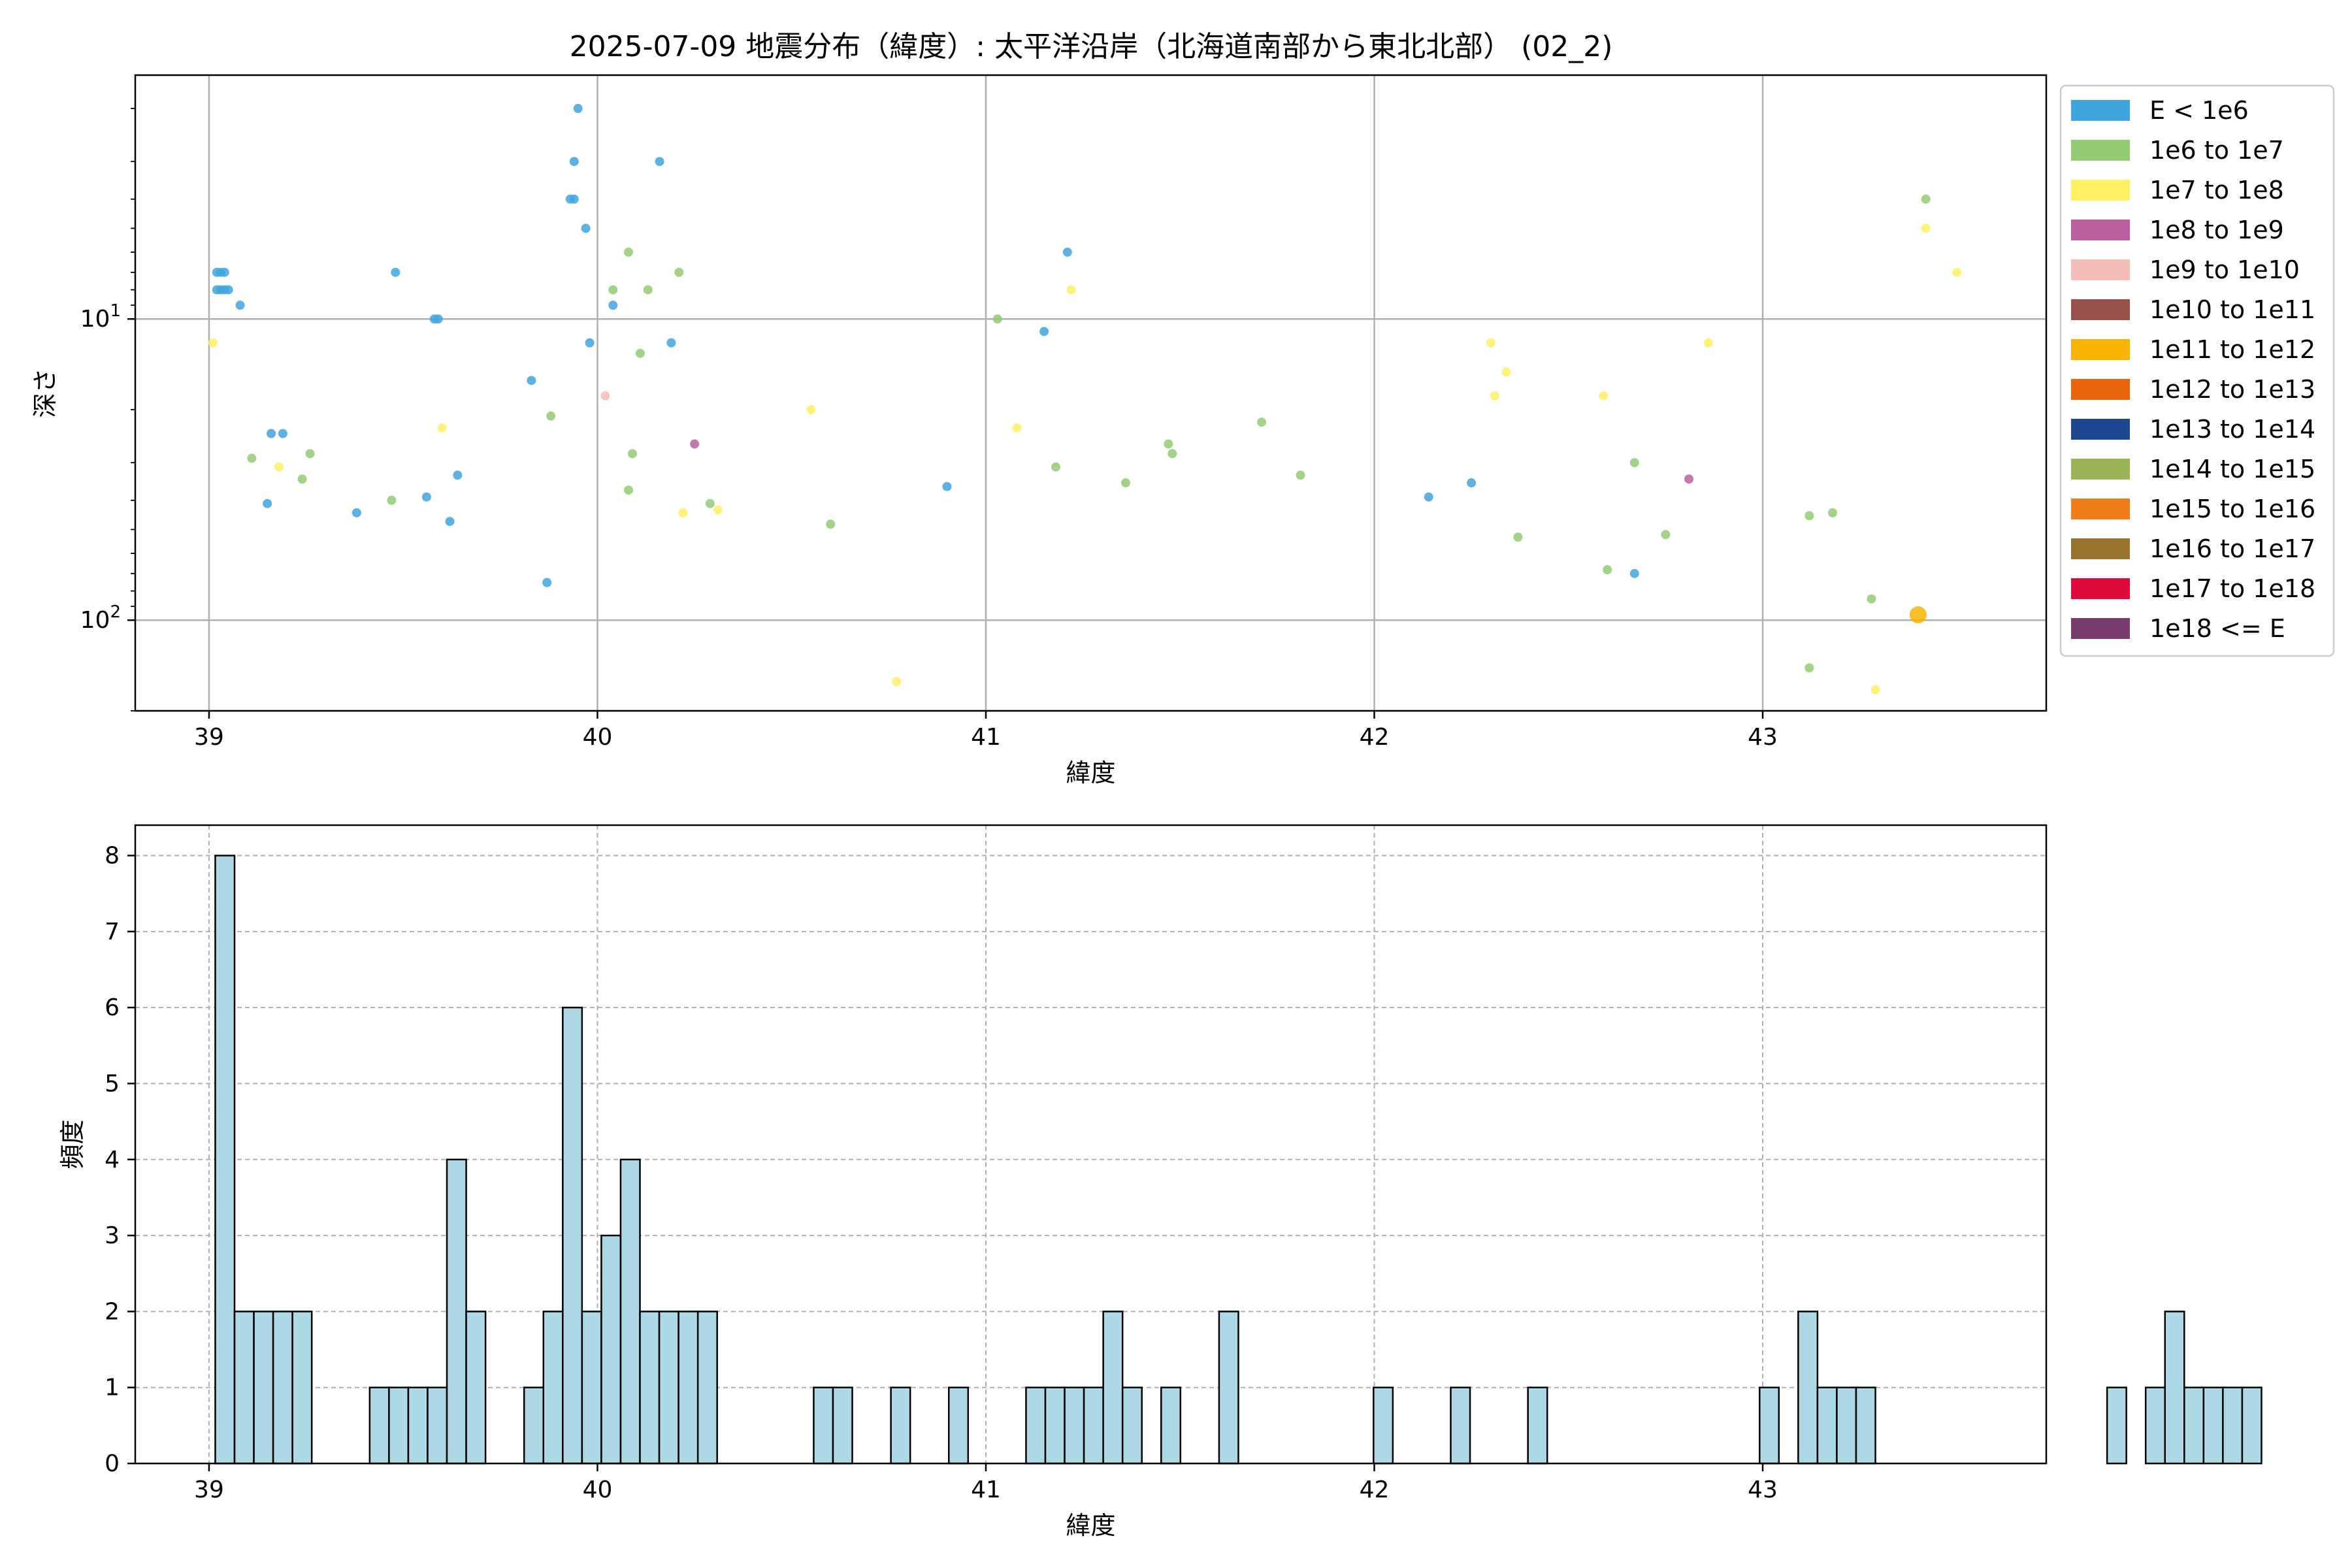  Describe the element at coordinates (1375, 737) in the screenshot. I see `scatter-x-tick-label: 42` at that location.